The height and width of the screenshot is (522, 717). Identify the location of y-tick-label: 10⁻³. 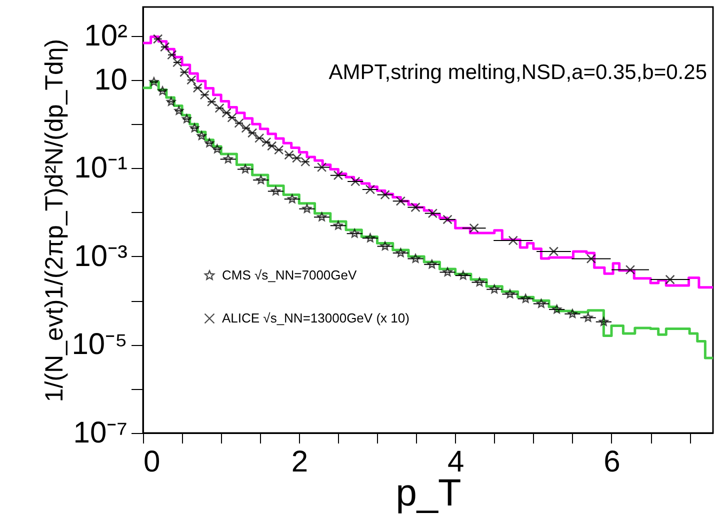
(101, 256).